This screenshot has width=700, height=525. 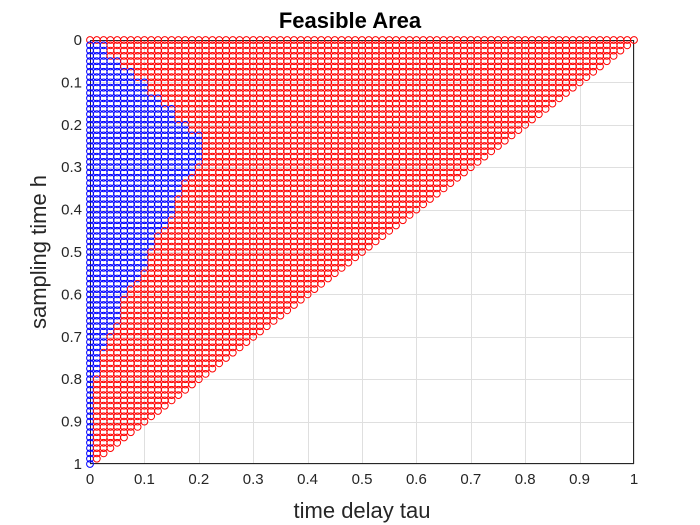 What do you see at coordinates (90, 479) in the screenshot?
I see `x-tick-label: 0` at bounding box center [90, 479].